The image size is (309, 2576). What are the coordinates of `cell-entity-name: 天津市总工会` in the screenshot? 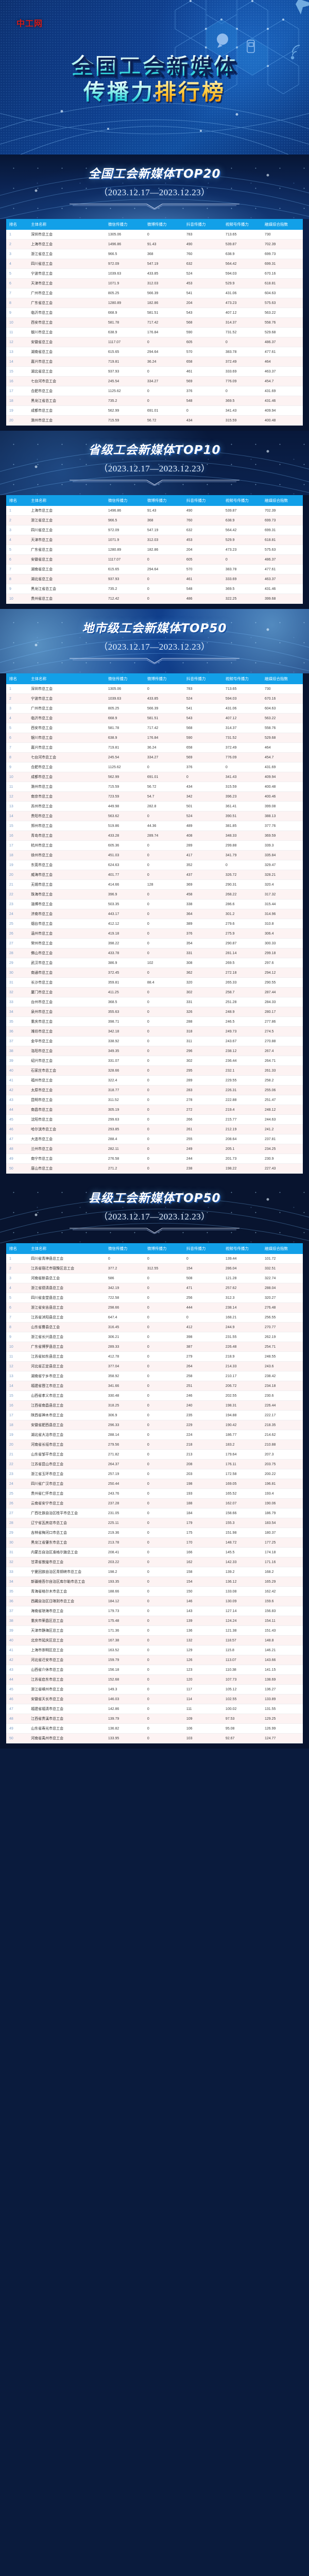 It's located at (68, 283).